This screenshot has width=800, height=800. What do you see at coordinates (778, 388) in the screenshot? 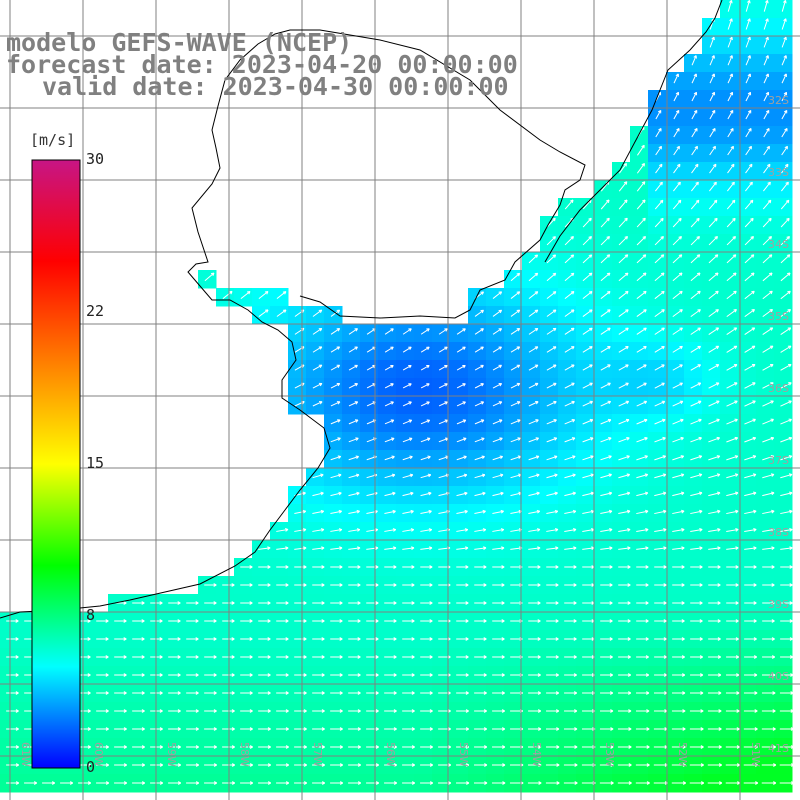
I see `latitude-label: 36S` at bounding box center [778, 388].